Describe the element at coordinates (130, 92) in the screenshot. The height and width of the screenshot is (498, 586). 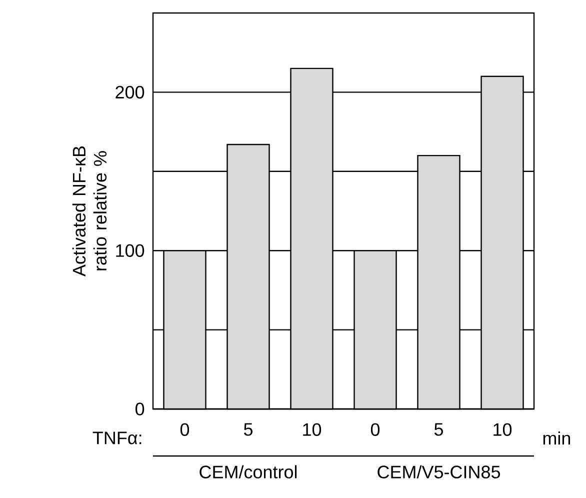
I see `y-tick-label: 200` at that location.